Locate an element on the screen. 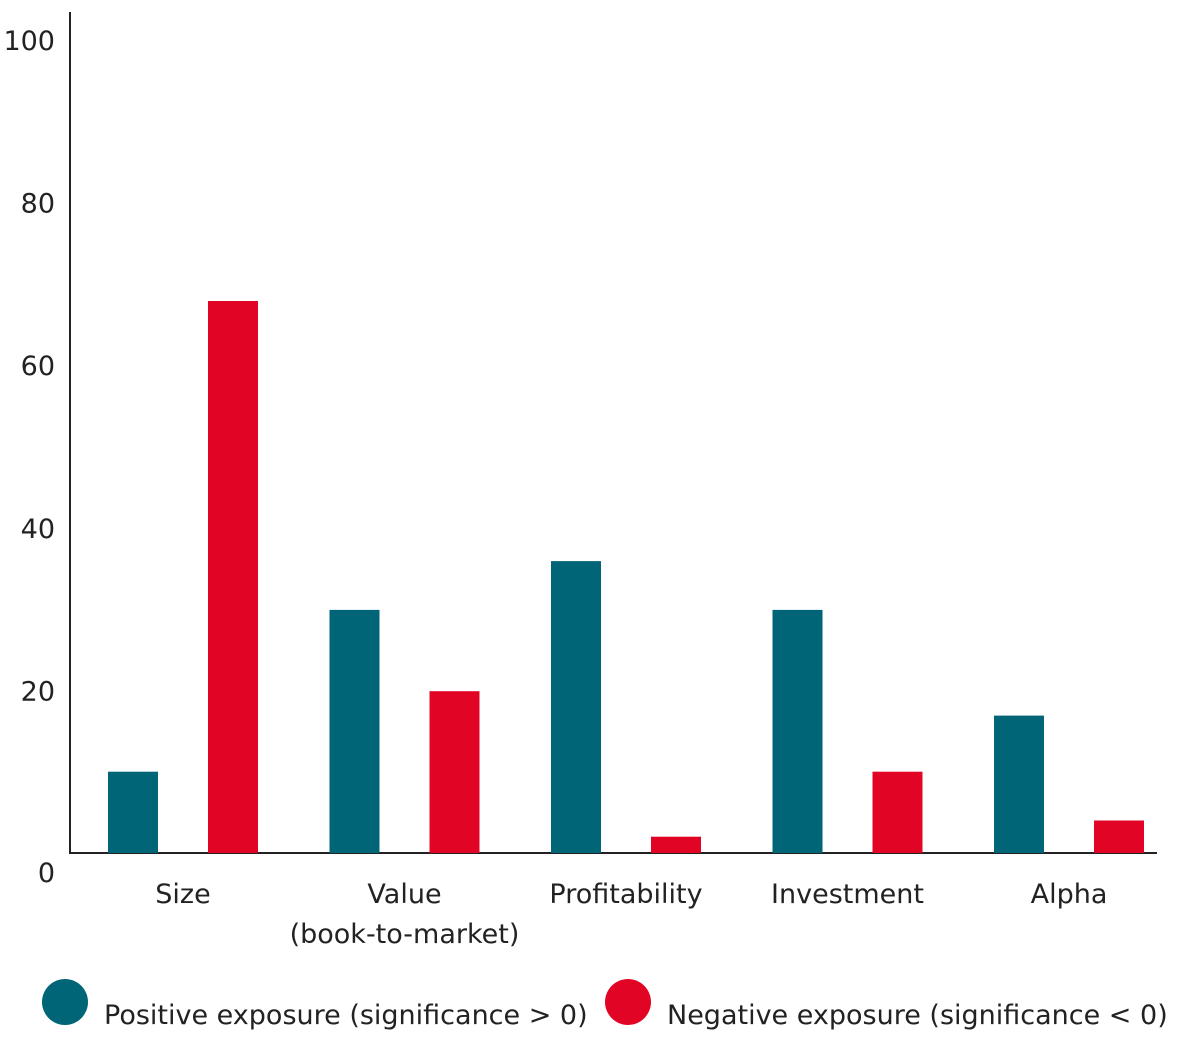 Image resolution: width=1200 pixels, height=1059 pixels. y-tick-label: 80 is located at coordinates (38, 204).